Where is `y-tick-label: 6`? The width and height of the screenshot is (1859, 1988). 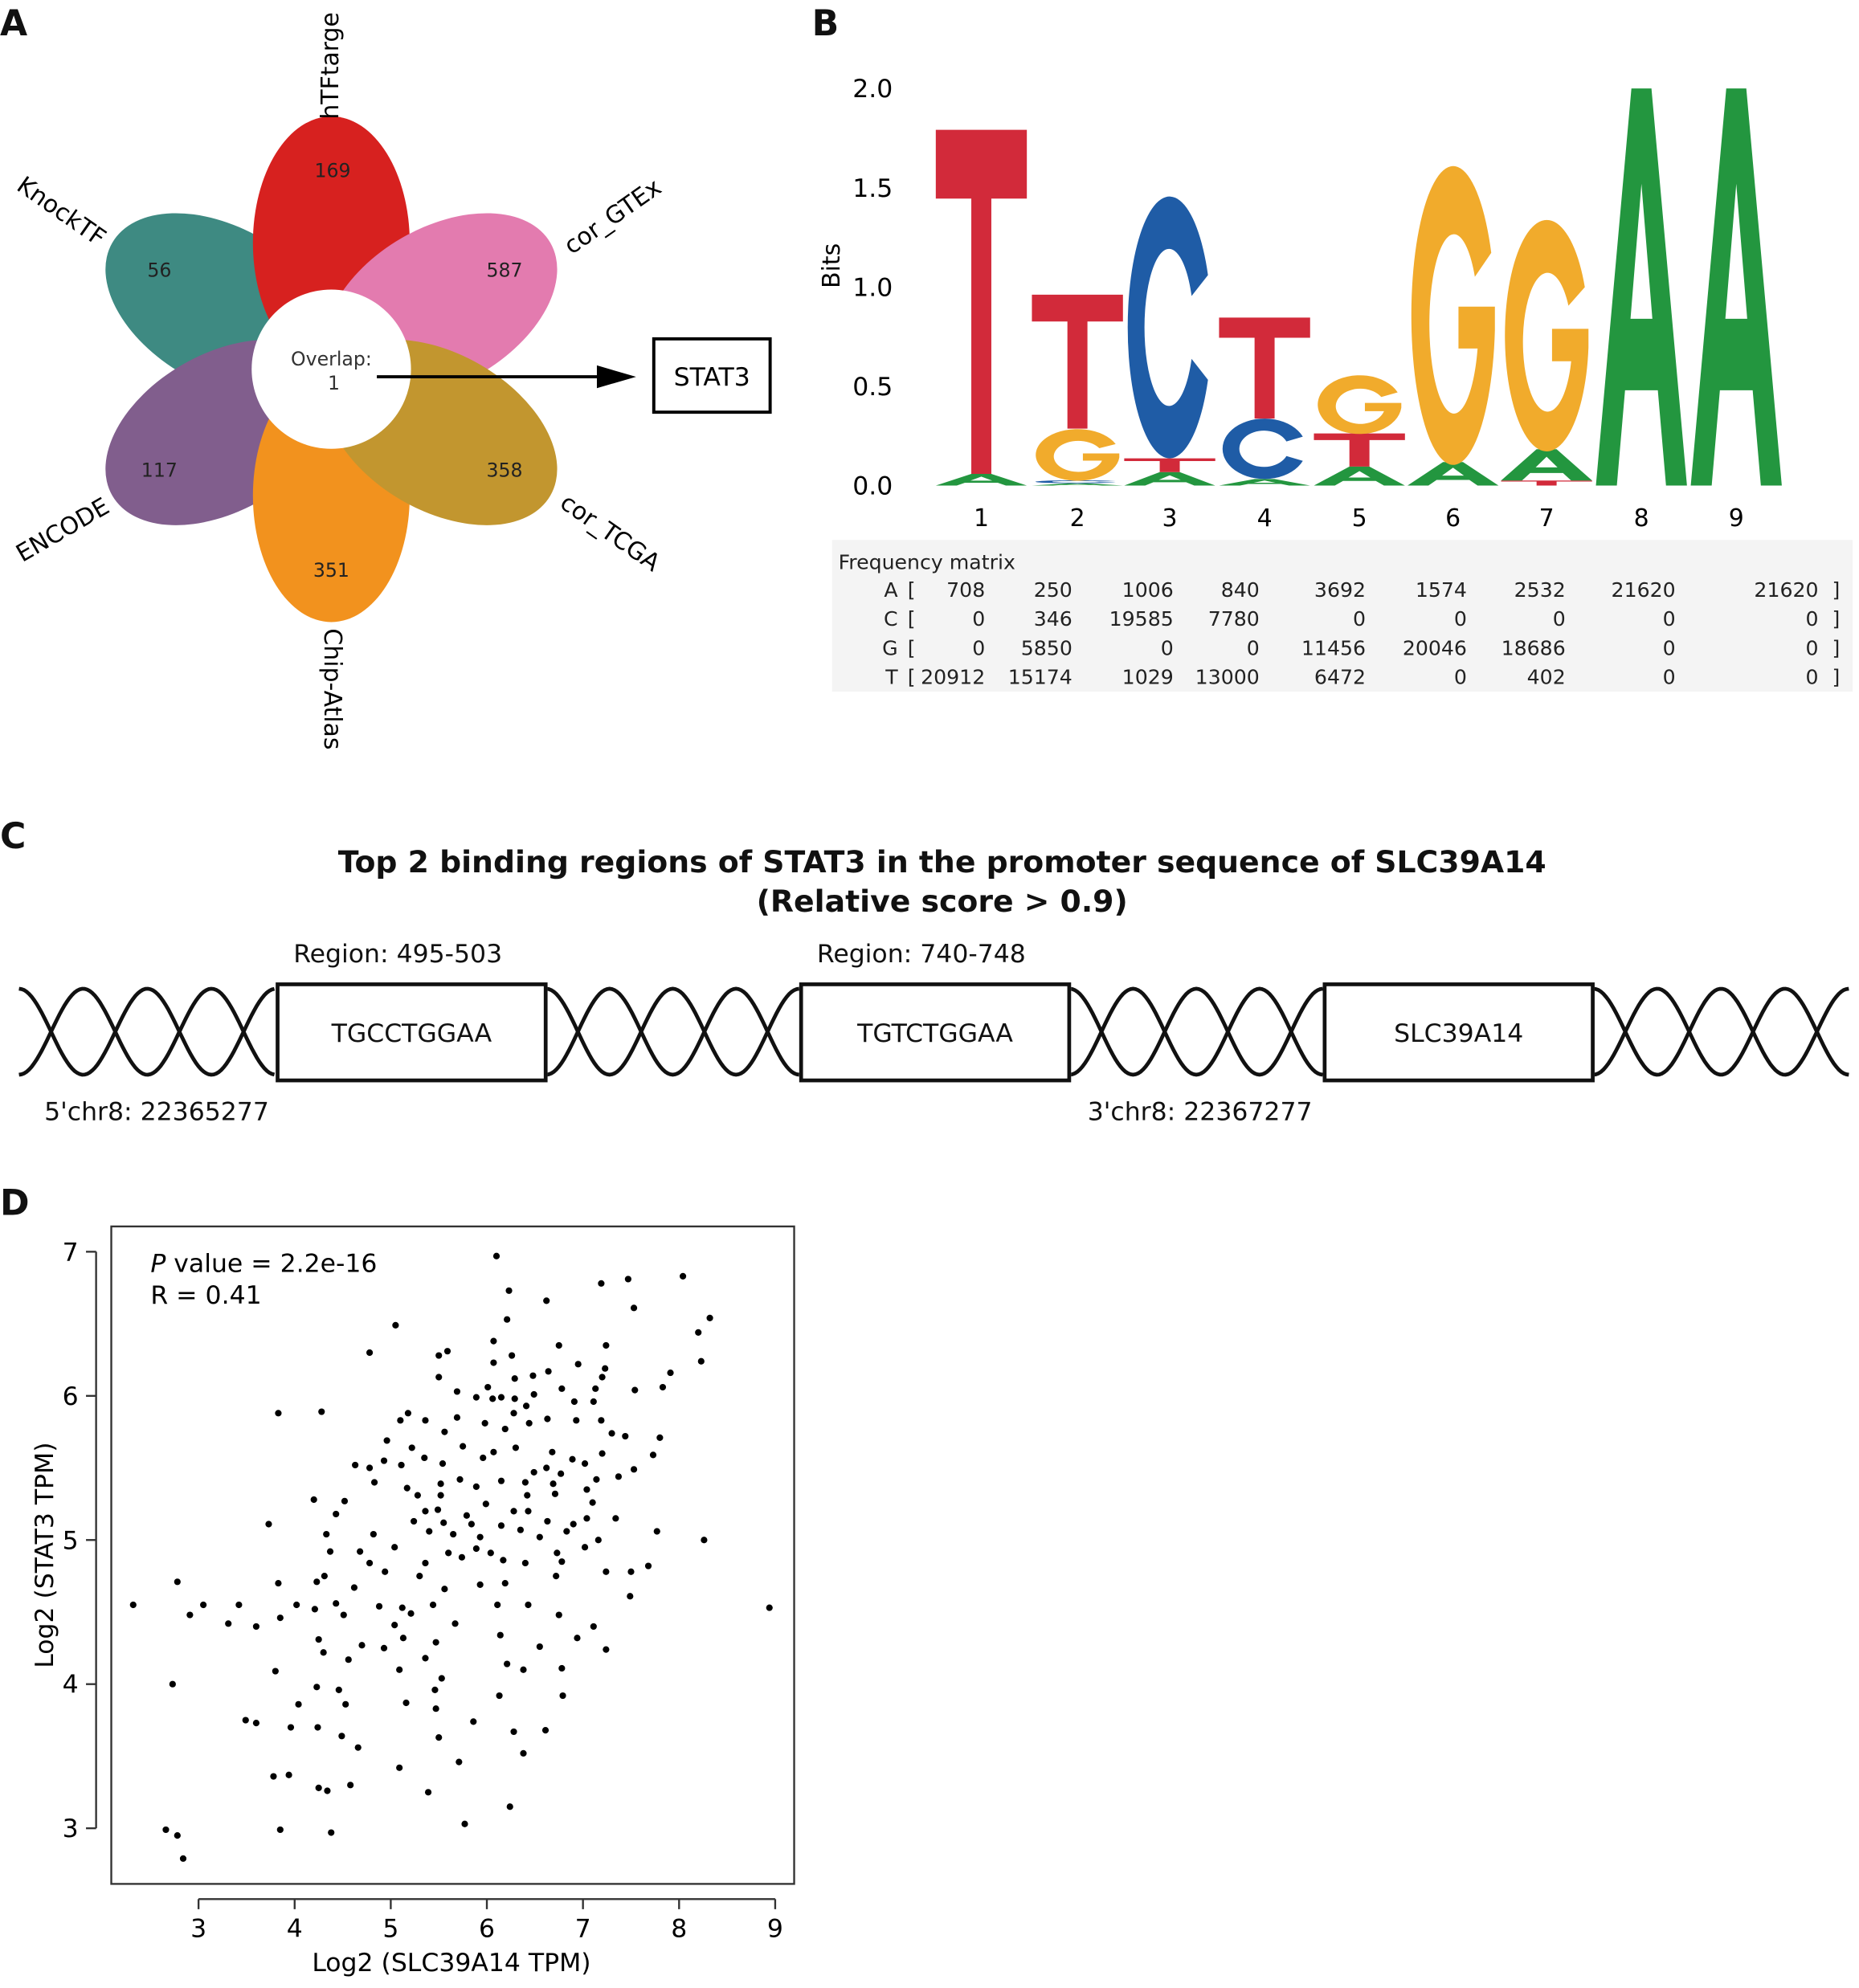
y-tick-label: 6 is located at coordinates (71, 1396).